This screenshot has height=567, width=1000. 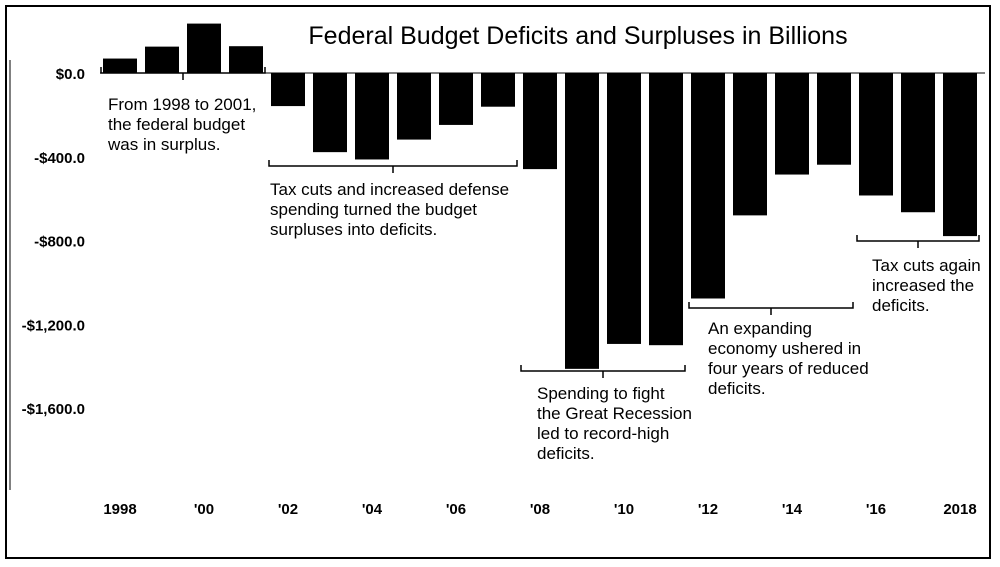 What do you see at coordinates (760, 328) in the screenshot?
I see `annotation-text-line: An expanding` at bounding box center [760, 328].